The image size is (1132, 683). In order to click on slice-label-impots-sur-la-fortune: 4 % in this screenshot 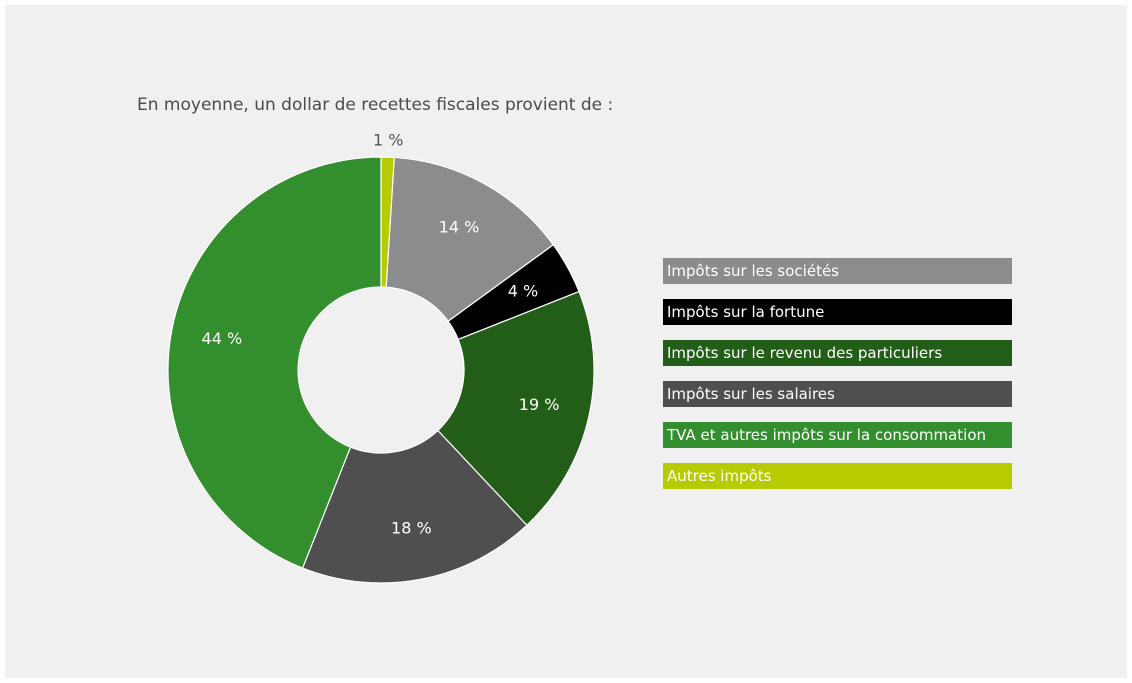, I will do `click(523, 290)`.